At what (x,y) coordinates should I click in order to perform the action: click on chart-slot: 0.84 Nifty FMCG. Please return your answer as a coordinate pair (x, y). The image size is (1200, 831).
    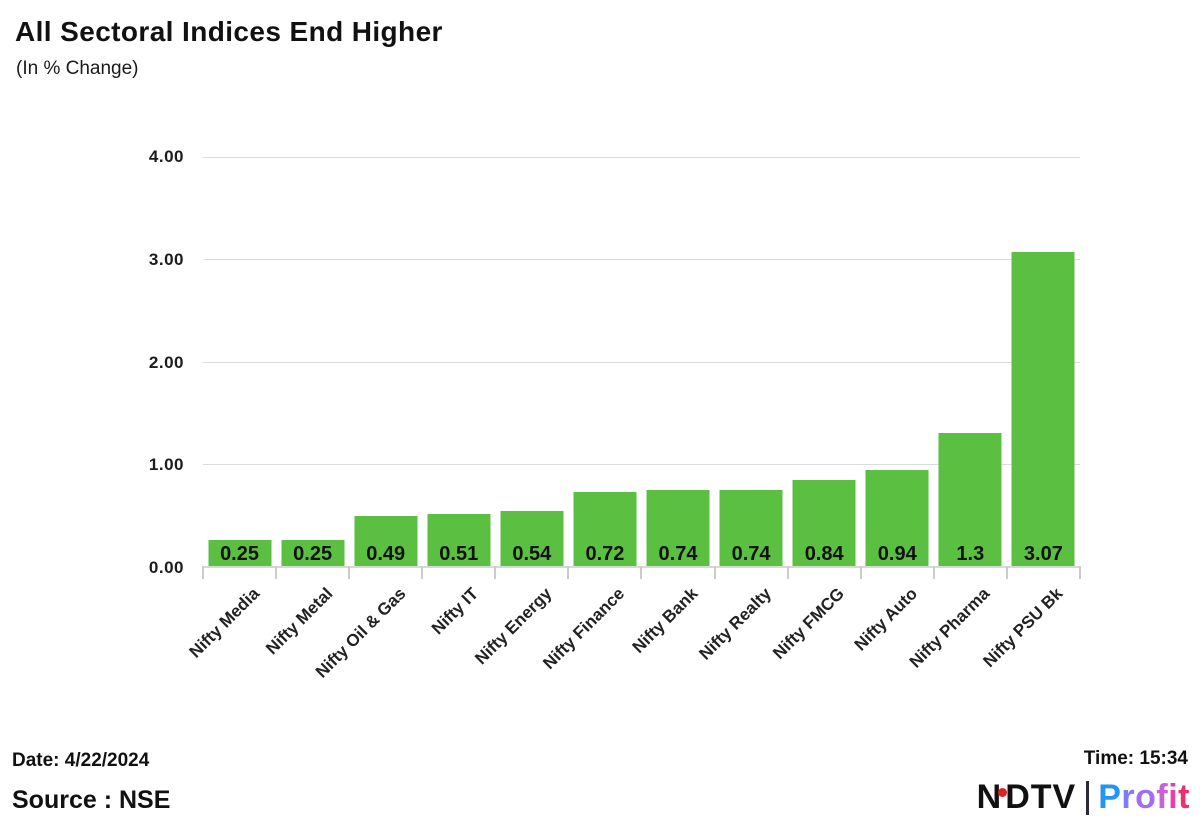
    Looking at the image, I should click on (815, 410).